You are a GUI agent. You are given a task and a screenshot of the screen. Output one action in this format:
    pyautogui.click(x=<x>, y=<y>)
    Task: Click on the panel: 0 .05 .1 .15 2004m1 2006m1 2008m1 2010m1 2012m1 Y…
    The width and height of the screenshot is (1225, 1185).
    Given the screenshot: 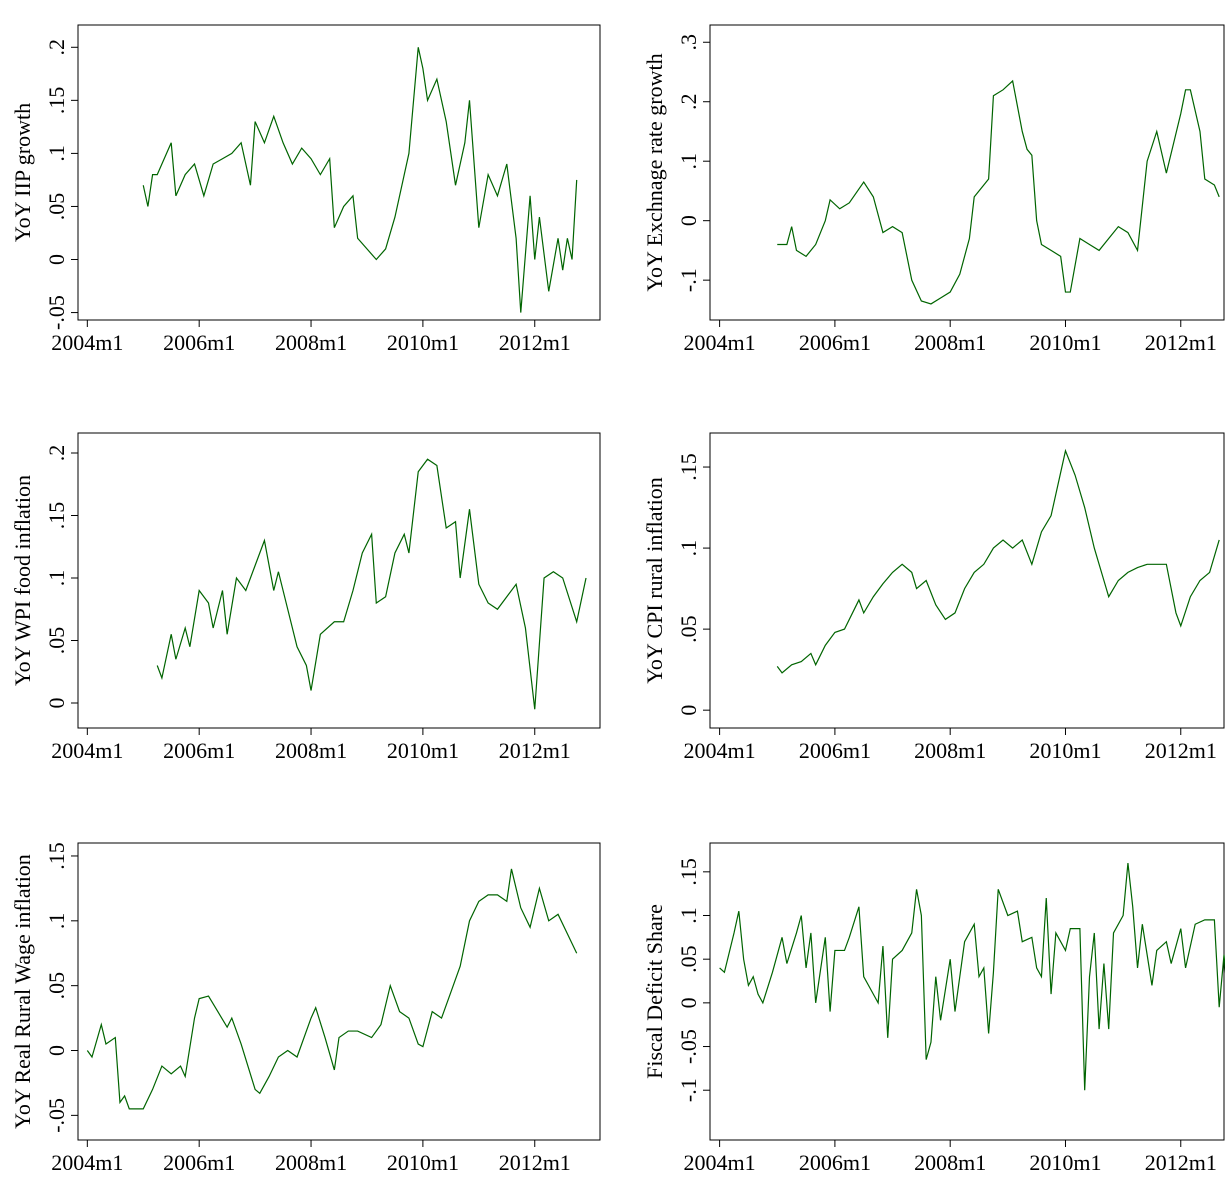 What is the action you would take?
    pyautogui.click(x=933, y=597)
    